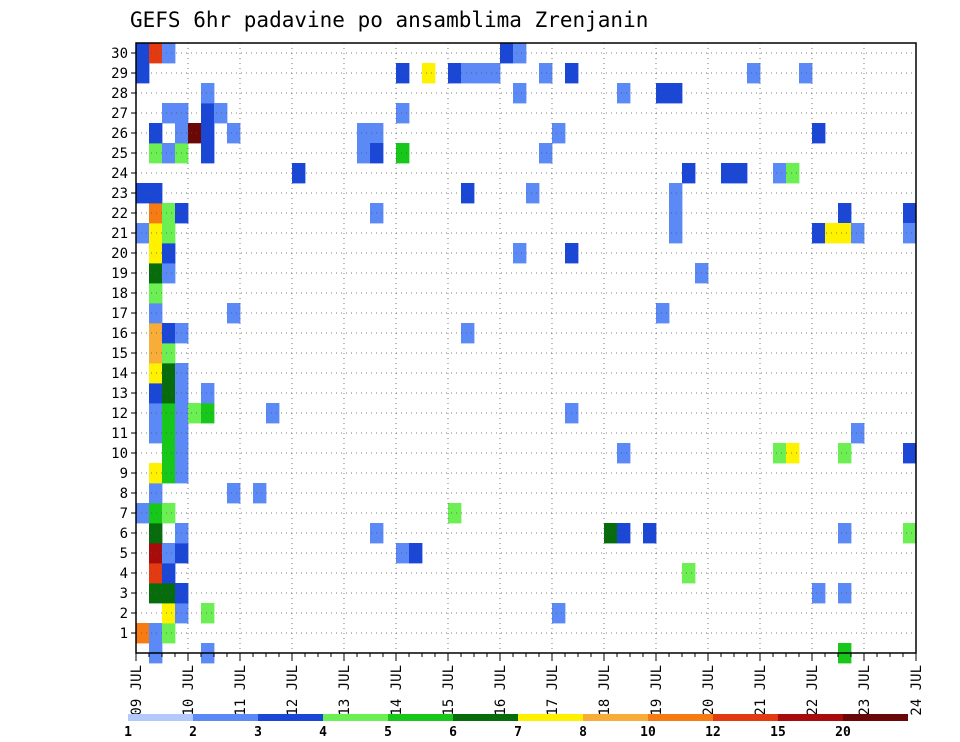 The width and height of the screenshot is (960, 742). I want to click on legend-label: 8, so click(583, 732).